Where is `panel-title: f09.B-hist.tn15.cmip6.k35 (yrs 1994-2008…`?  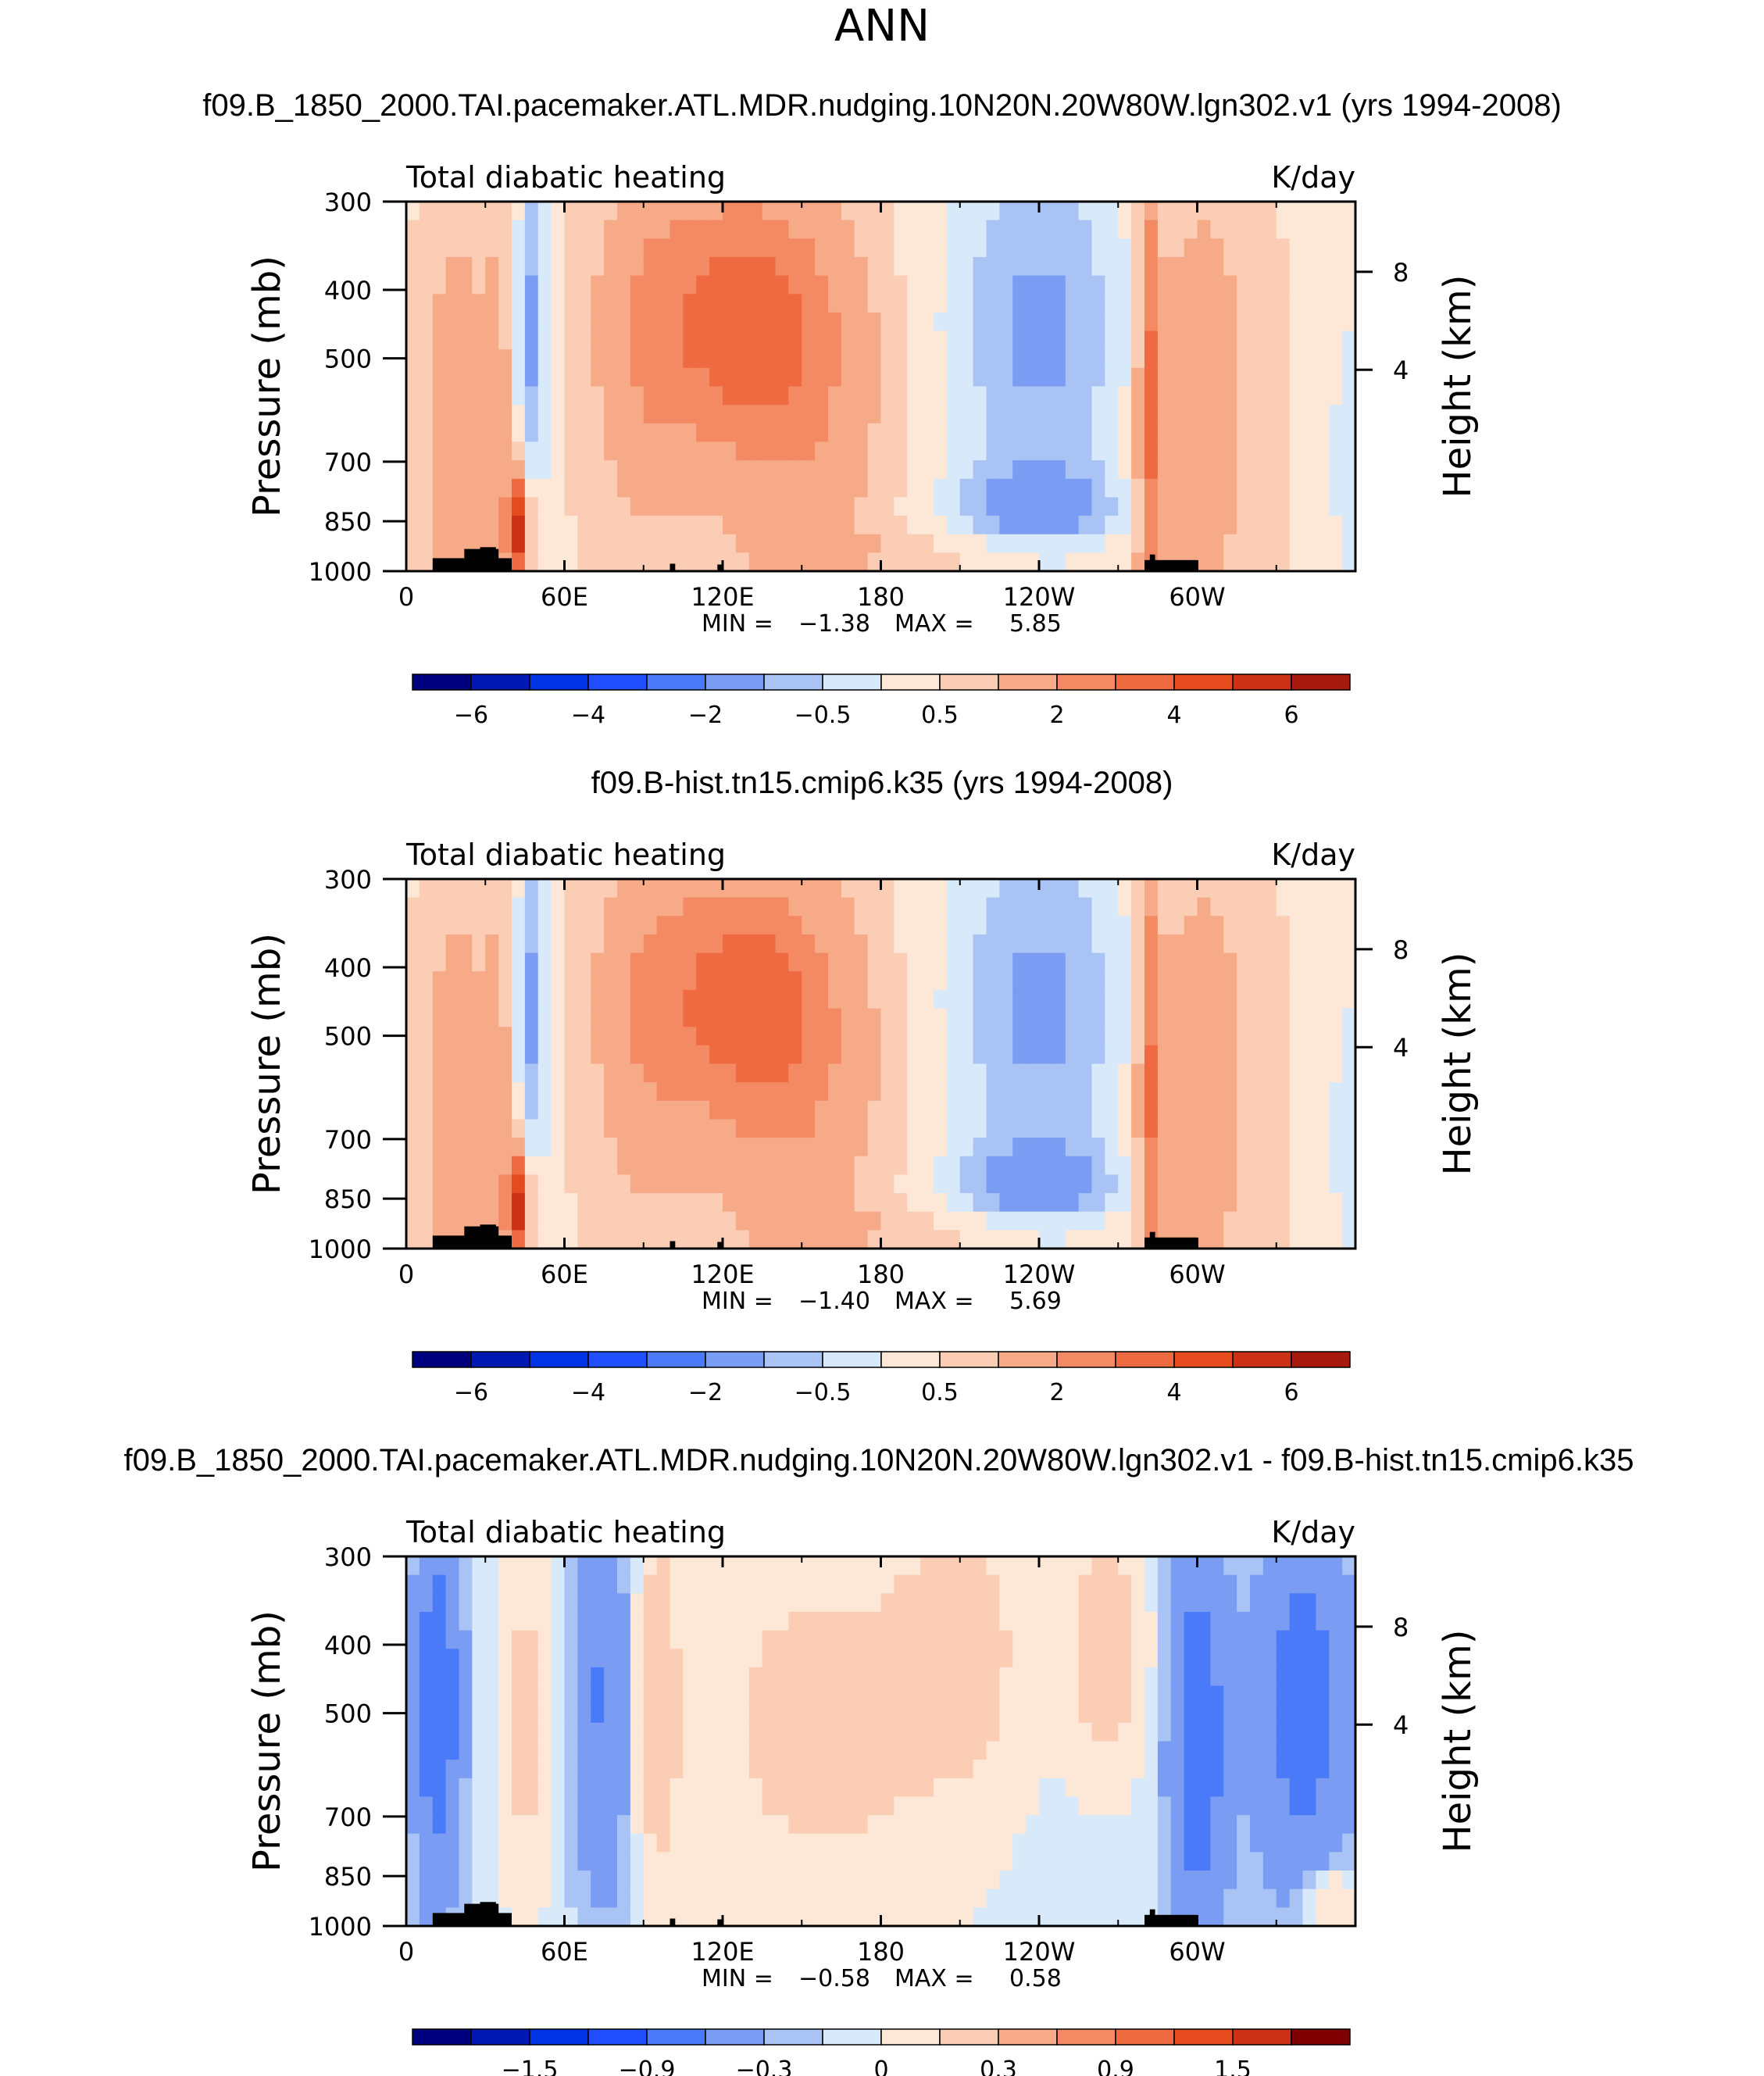 panel-title: f09.B-hist.tn15.cmip6.k35 (yrs 1994-2008… is located at coordinates (882, 783).